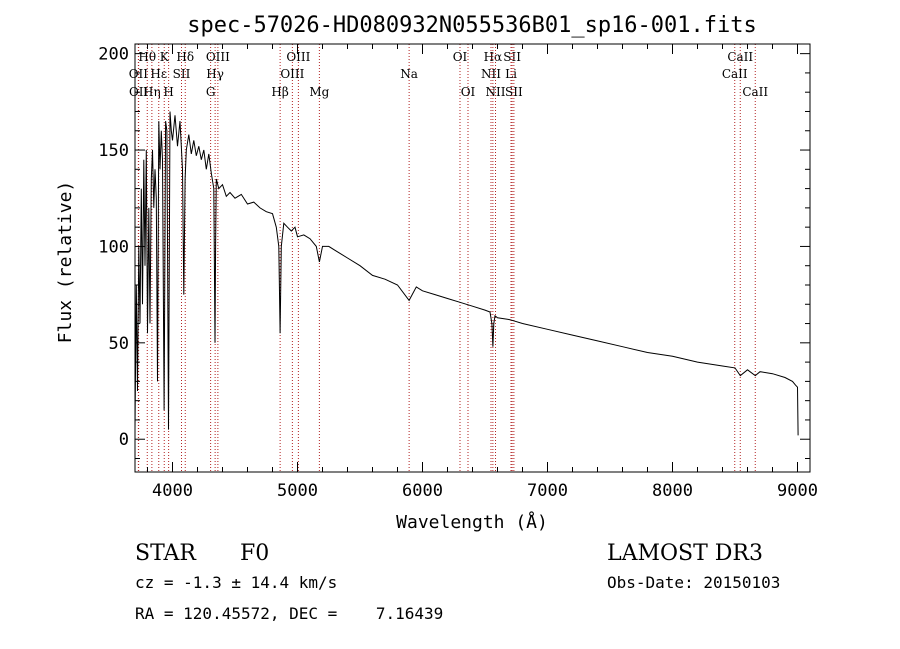  What do you see at coordinates (113, 151) in the screenshot?
I see `y-tick-label: 150` at bounding box center [113, 151].